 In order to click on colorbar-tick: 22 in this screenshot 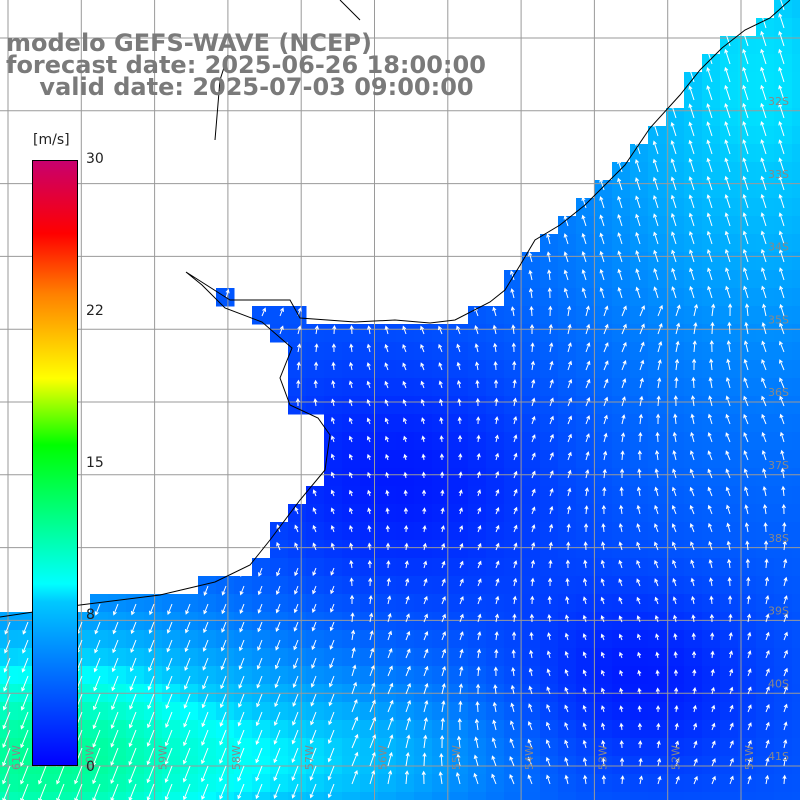, I will do `click(95, 311)`.